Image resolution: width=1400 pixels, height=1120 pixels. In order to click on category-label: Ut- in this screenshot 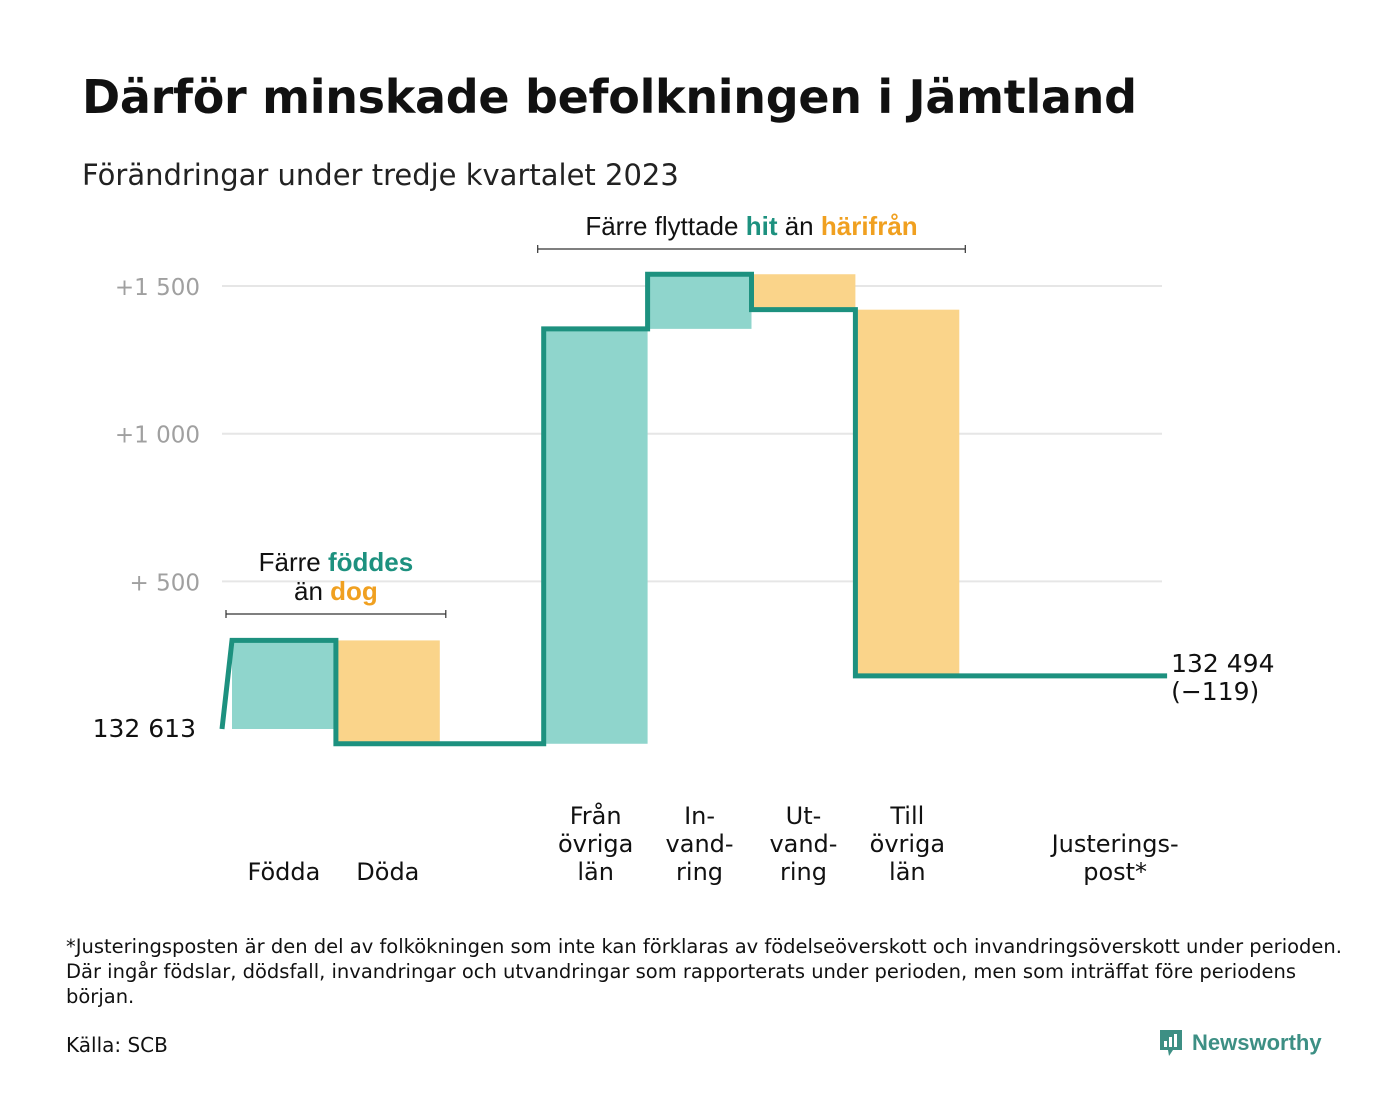, I will do `click(804, 816)`.